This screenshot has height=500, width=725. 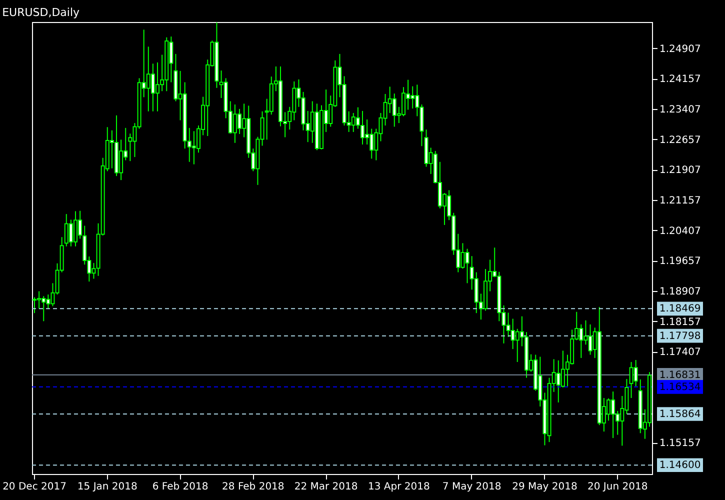 I want to click on y-tick-label: 1.21907, so click(x=680, y=170).